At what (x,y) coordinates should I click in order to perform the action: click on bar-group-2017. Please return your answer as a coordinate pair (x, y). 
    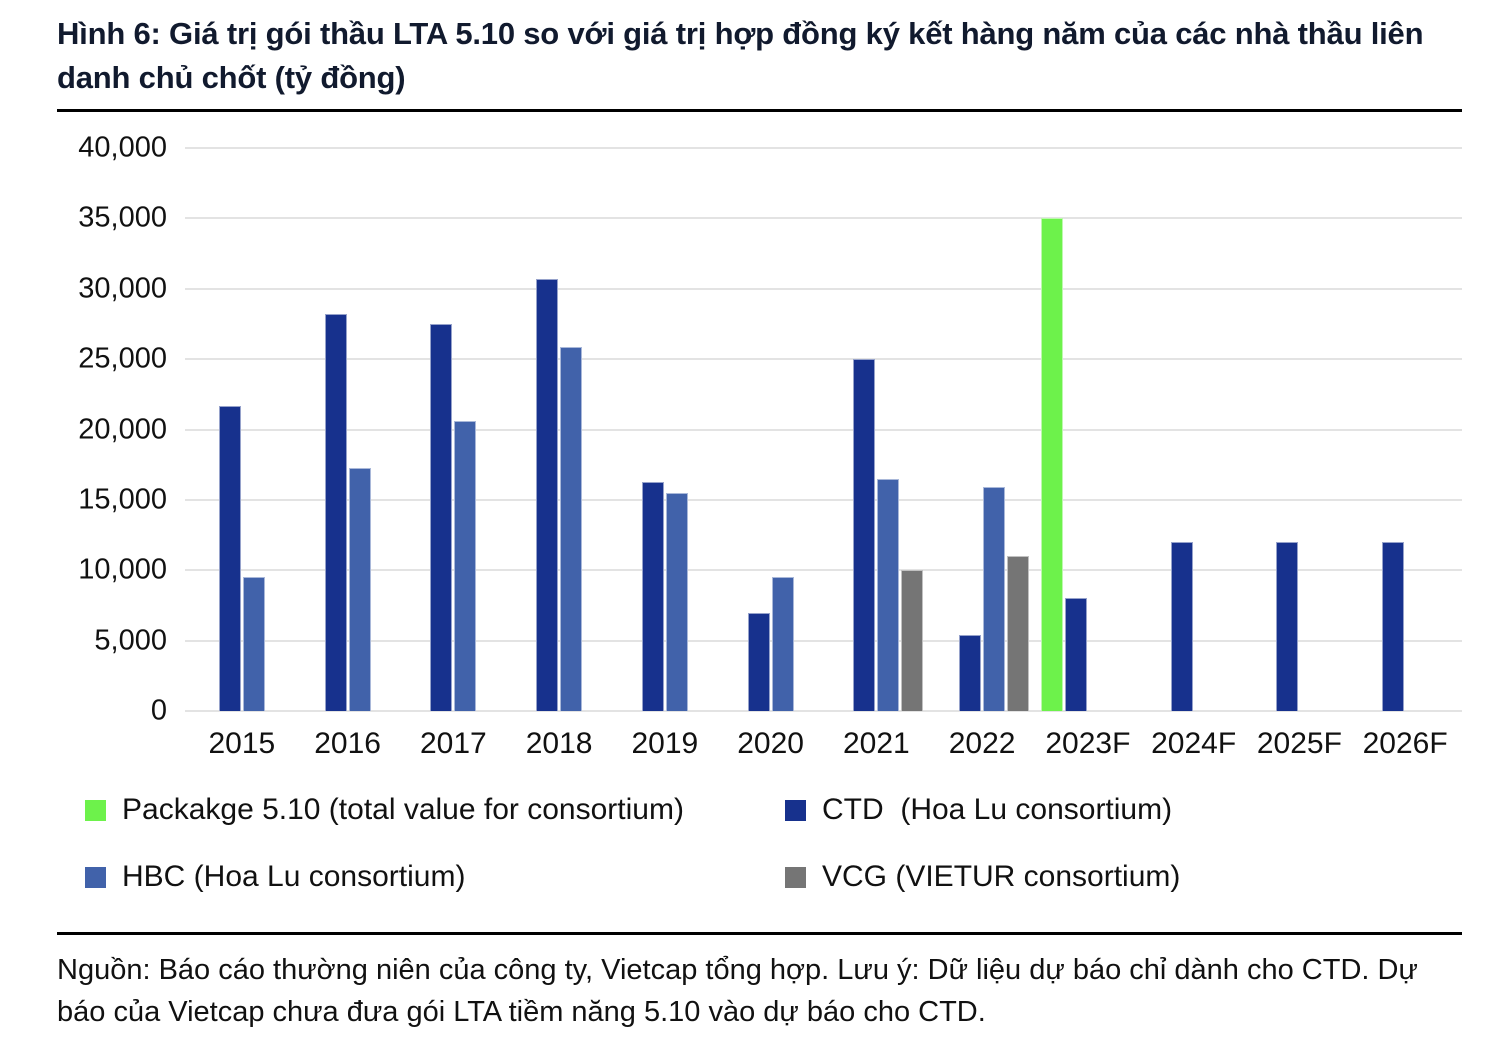
    Looking at the image, I should click on (453, 430).